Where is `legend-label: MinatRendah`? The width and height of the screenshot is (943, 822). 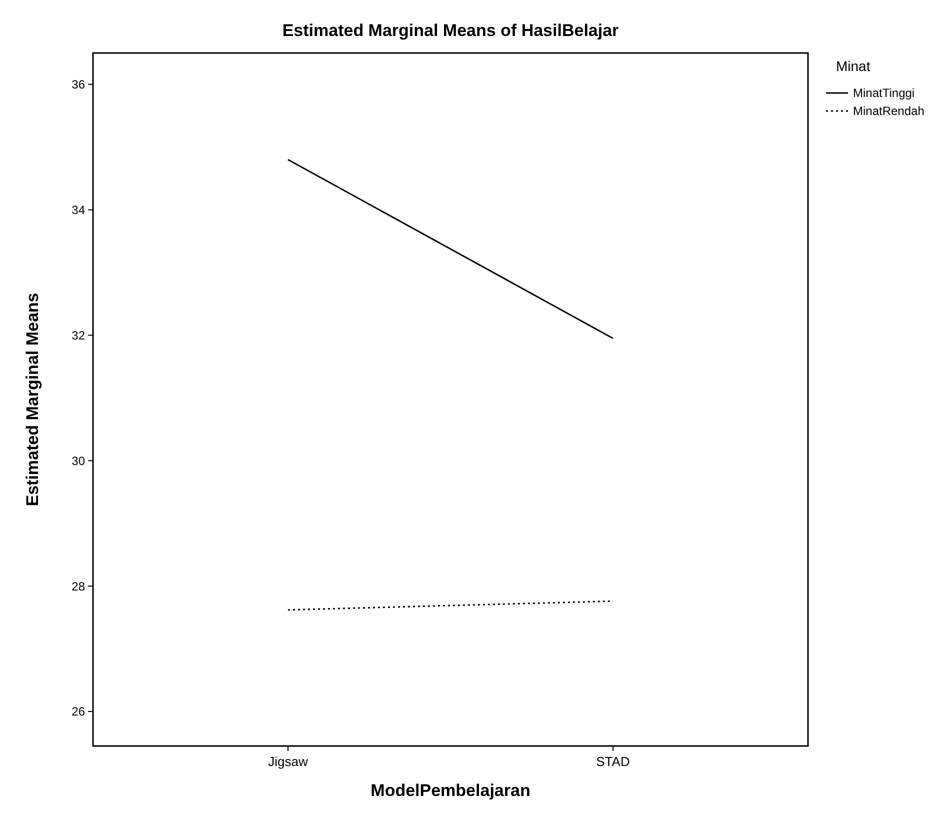 legend-label: MinatRendah is located at coordinates (888, 111).